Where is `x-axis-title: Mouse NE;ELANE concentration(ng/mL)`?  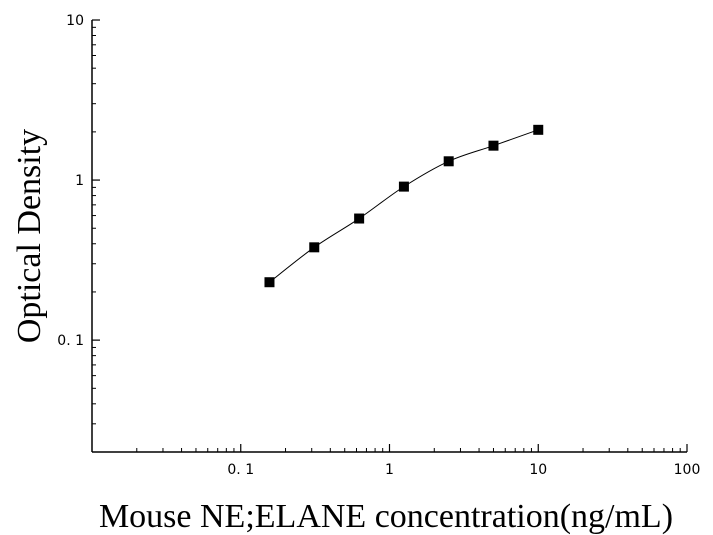 x-axis-title: Mouse NE;ELANE concentration(ng/mL) is located at coordinates (386, 516).